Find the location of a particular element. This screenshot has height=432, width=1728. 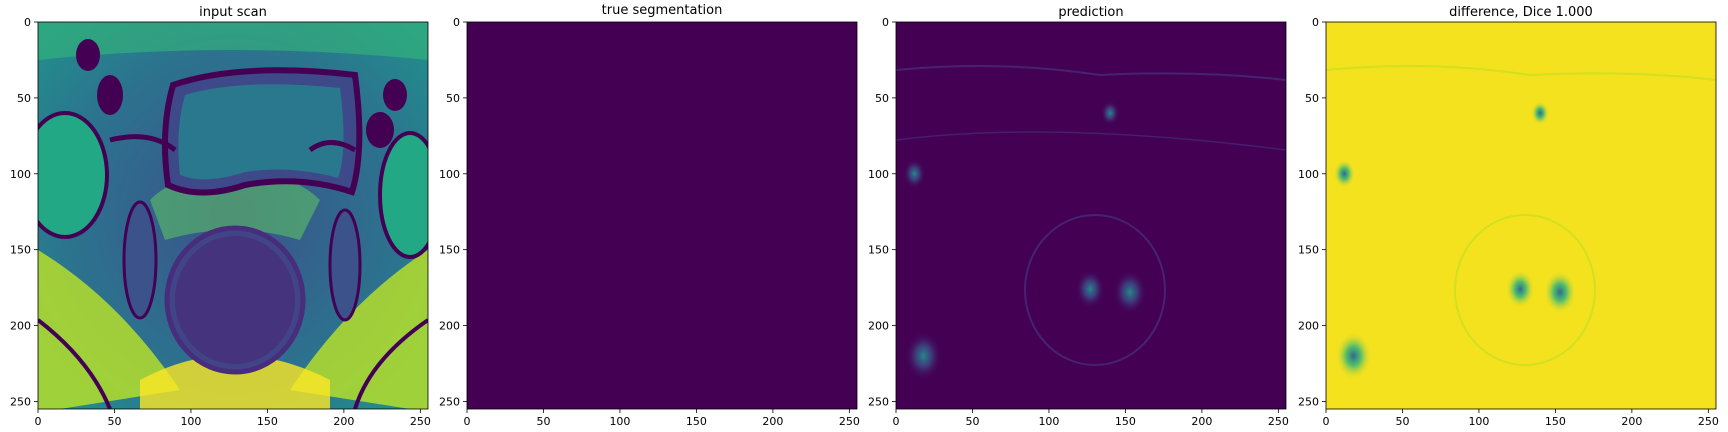

panel-title: true segmentation is located at coordinates (662, 10).